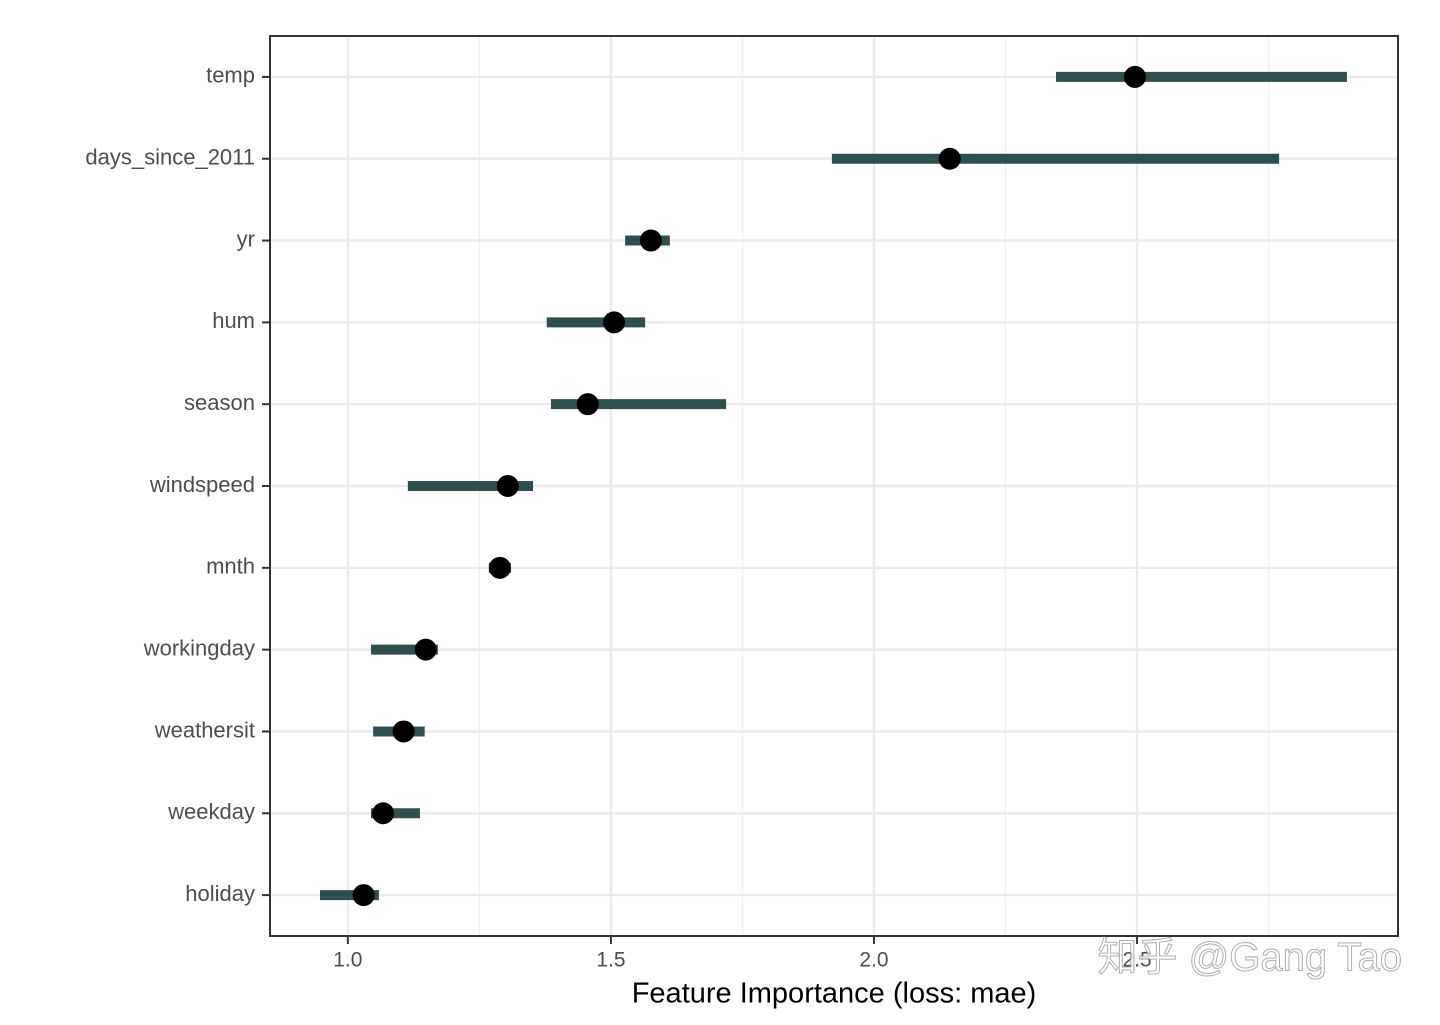 This screenshot has width=1440, height=1025. What do you see at coordinates (1136, 960) in the screenshot?
I see `x-tick-label: 2.5` at bounding box center [1136, 960].